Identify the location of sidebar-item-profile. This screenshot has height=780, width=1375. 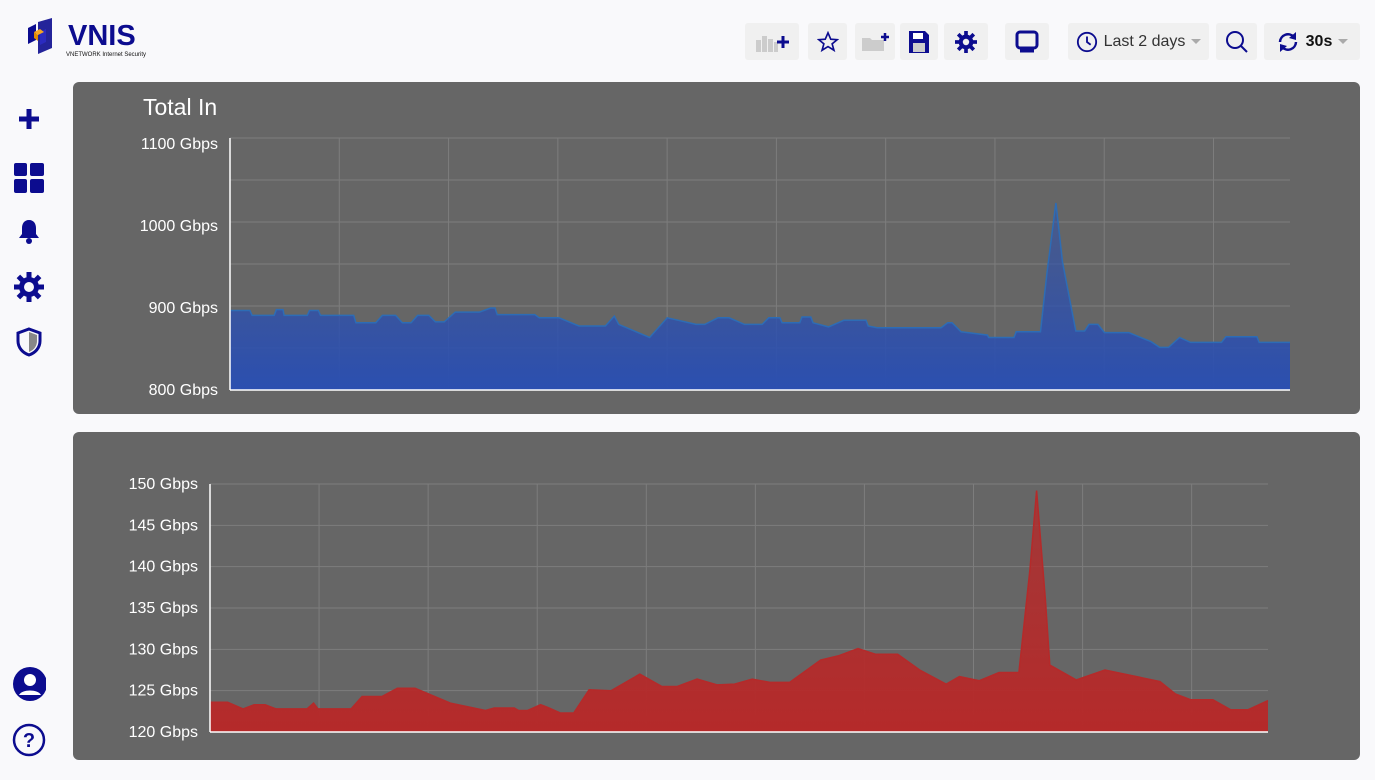
(29, 684).